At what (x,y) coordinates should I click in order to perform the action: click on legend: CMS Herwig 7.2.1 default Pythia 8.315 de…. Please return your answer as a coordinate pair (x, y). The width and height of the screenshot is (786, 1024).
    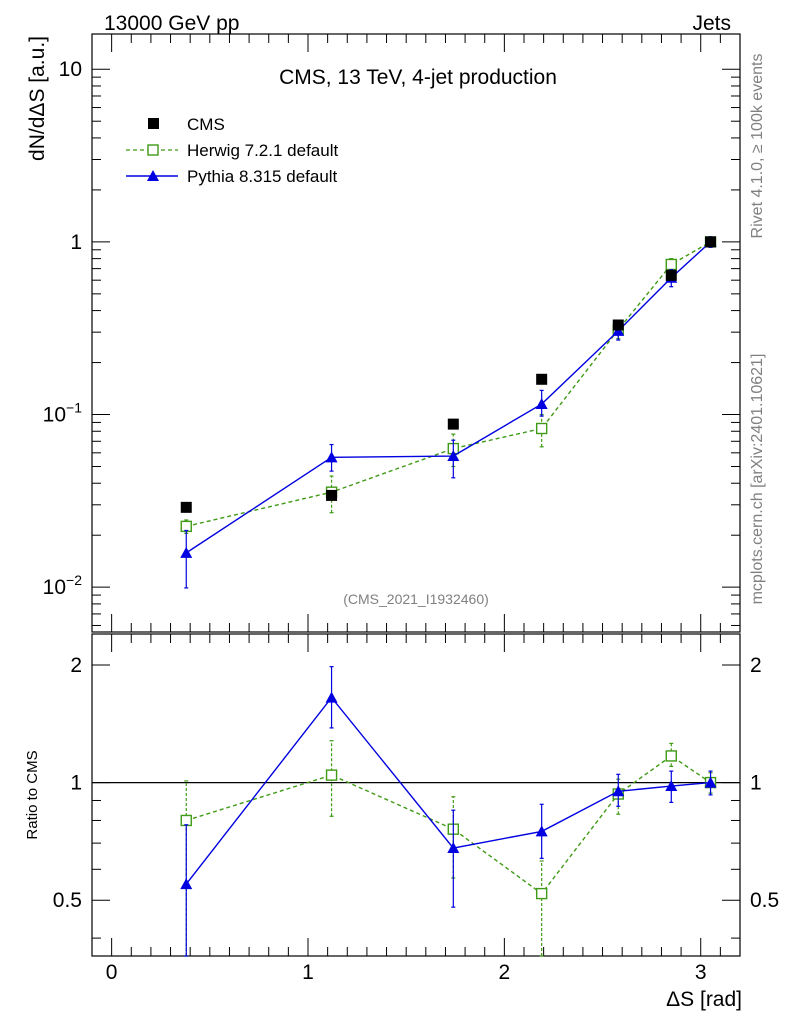
    Looking at the image, I should click on (232, 150).